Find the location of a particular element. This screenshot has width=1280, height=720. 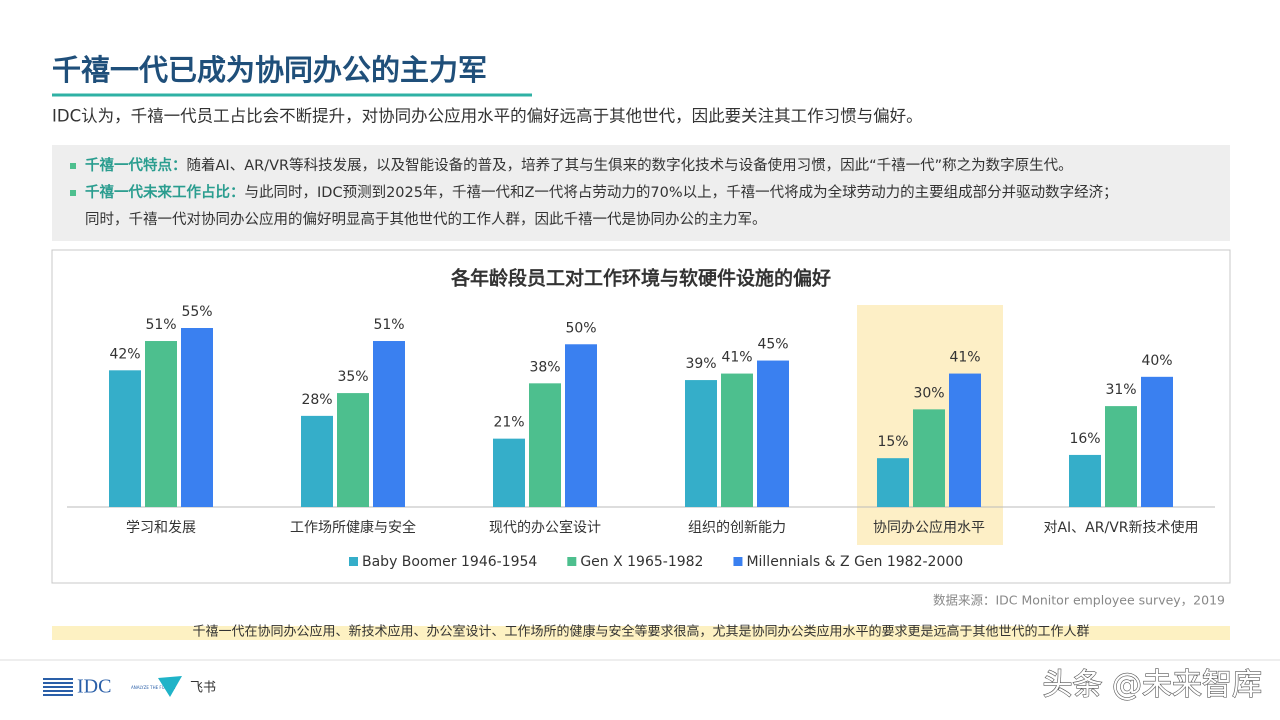

data-label: 16% is located at coordinates (1084, 439).